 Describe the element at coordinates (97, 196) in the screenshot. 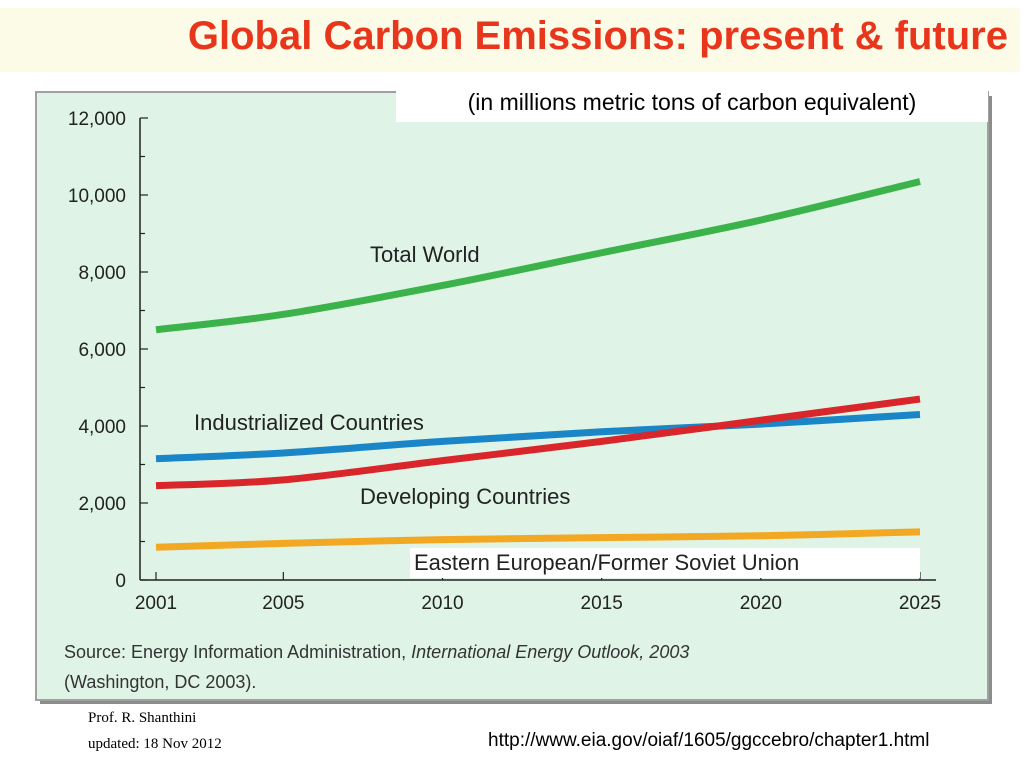

I see `y-tick-label: 10,000` at that location.